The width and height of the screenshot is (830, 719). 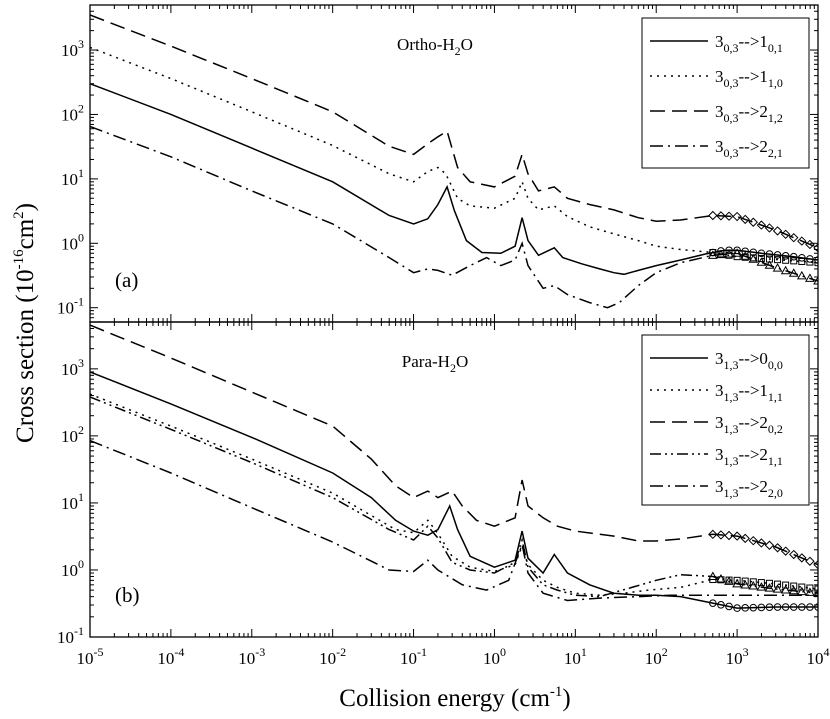 I want to click on legend-label-0: 30,3-->10,1, so click(x=749, y=43).